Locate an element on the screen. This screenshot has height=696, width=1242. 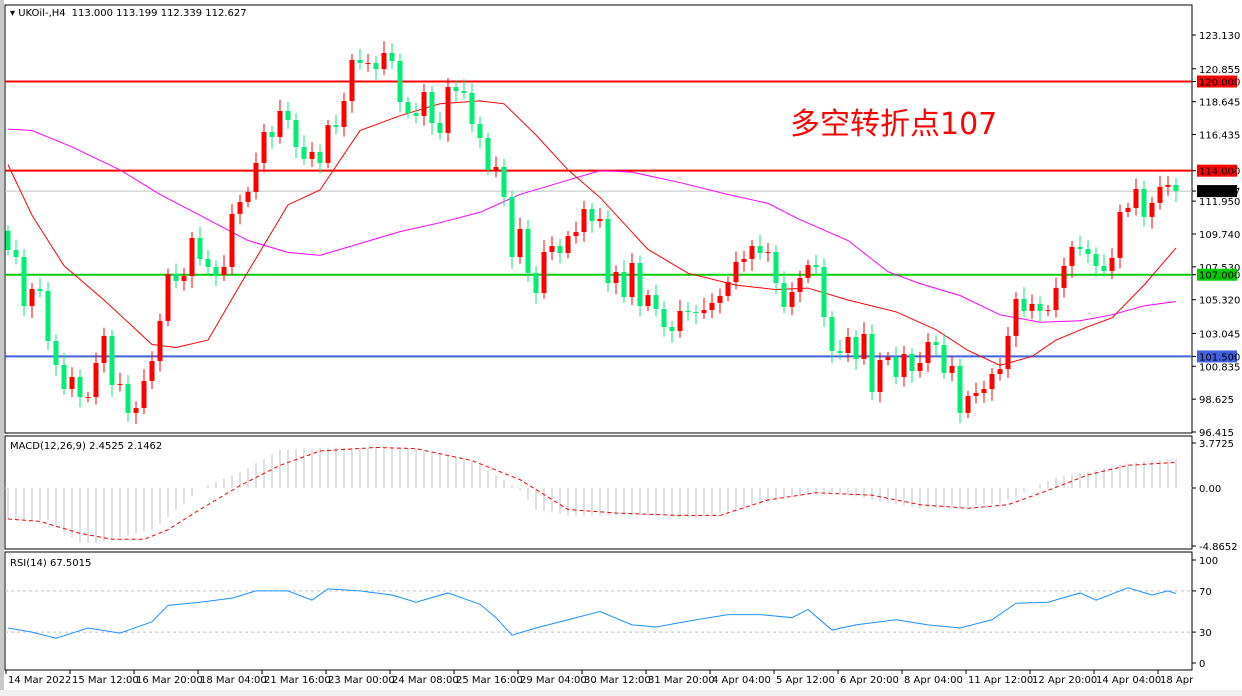
ohlc-values: 113.000 113.199 112.339 112.627 is located at coordinates (159, 13).